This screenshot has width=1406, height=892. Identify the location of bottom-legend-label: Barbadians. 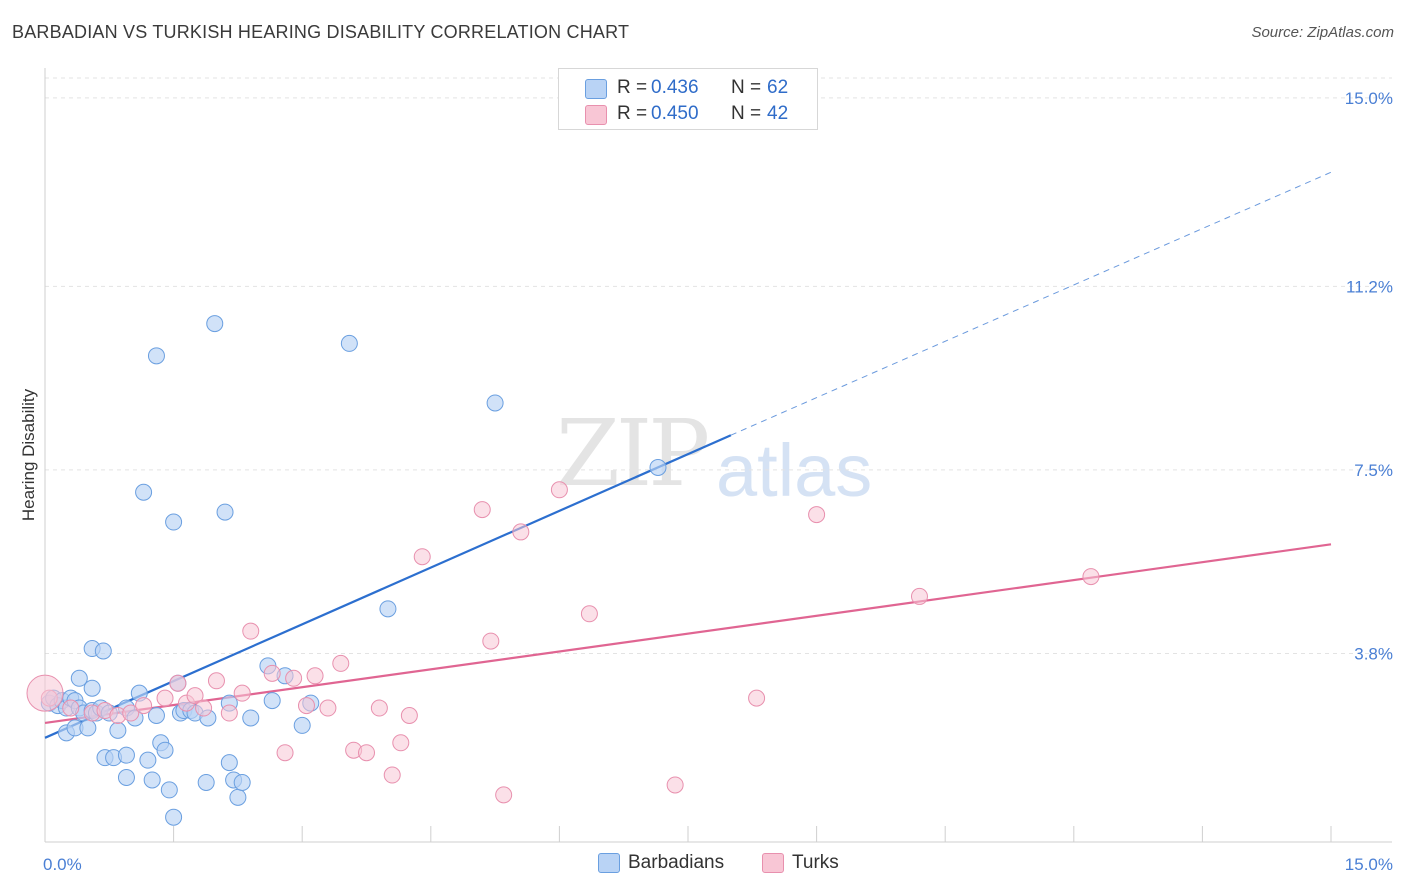
(676, 862).